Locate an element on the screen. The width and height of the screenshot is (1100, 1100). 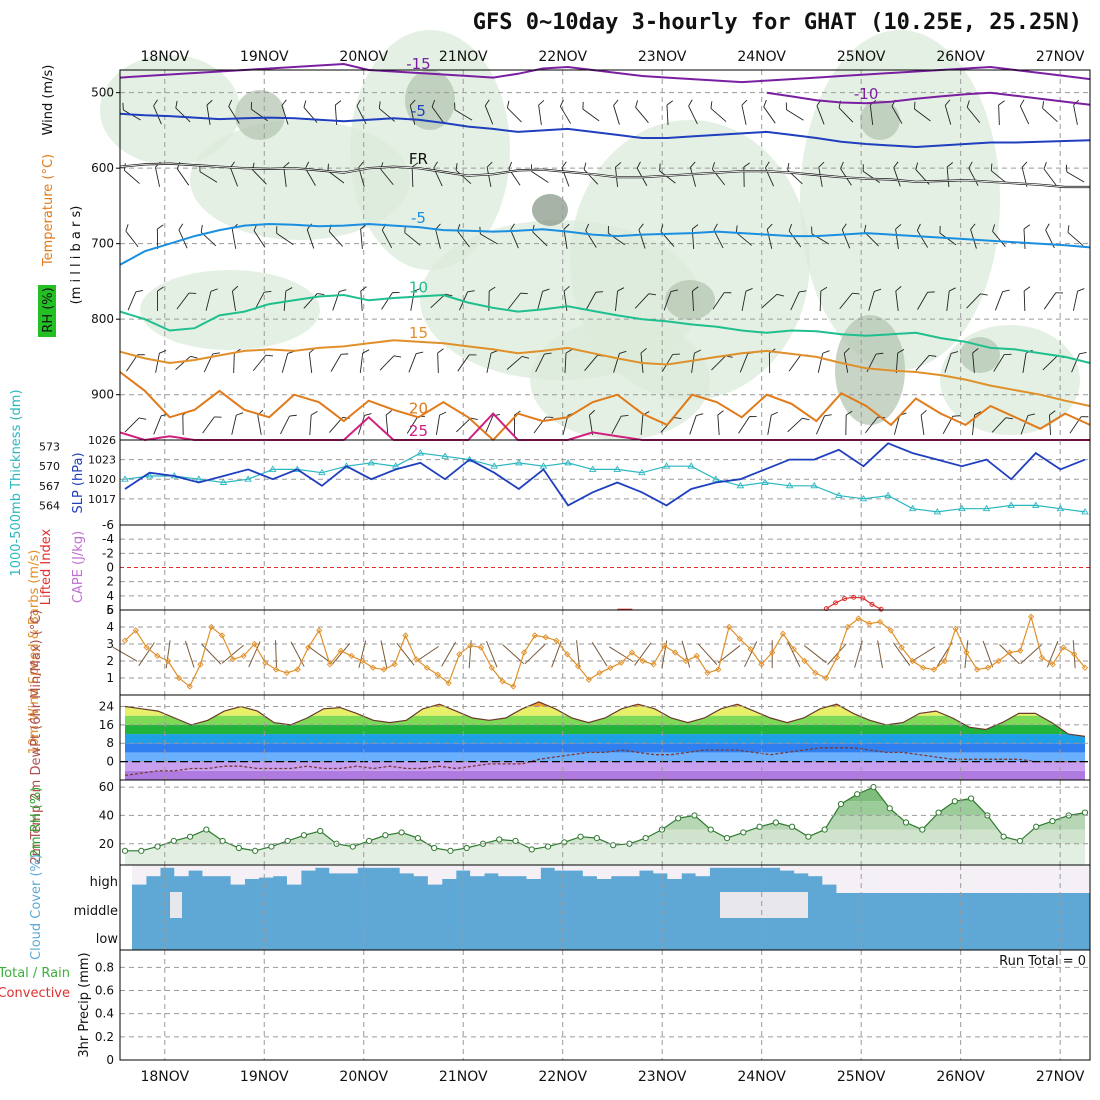
slp-line is located at coordinates (605, 474).